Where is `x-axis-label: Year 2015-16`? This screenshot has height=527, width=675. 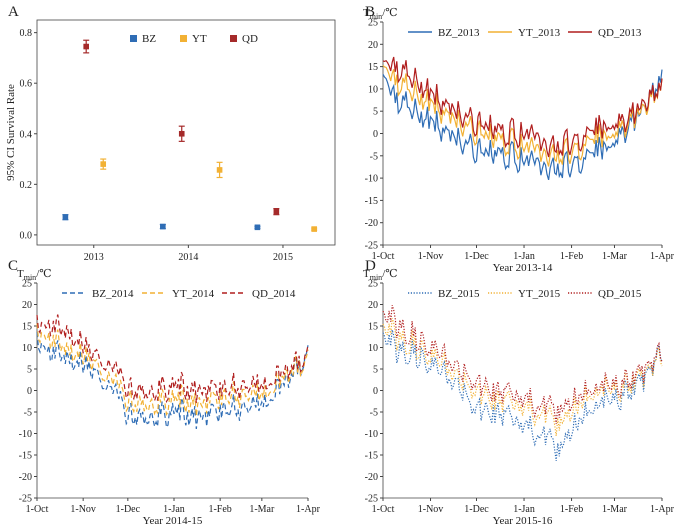 x-axis-label: Year 2015-16 is located at coordinates (523, 521).